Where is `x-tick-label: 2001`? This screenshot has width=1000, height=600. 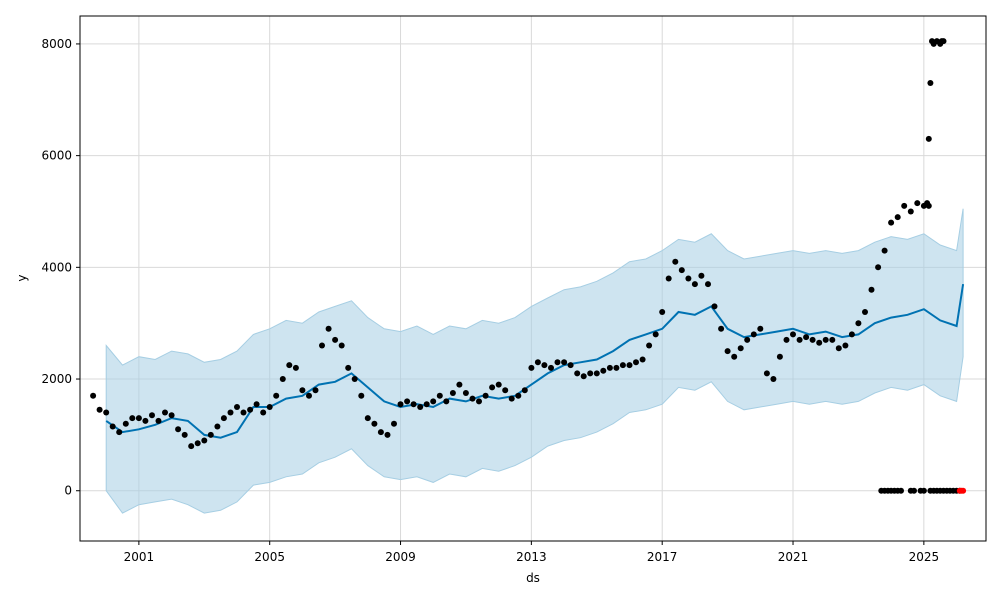 x-tick-label: 2001 is located at coordinates (139, 557).